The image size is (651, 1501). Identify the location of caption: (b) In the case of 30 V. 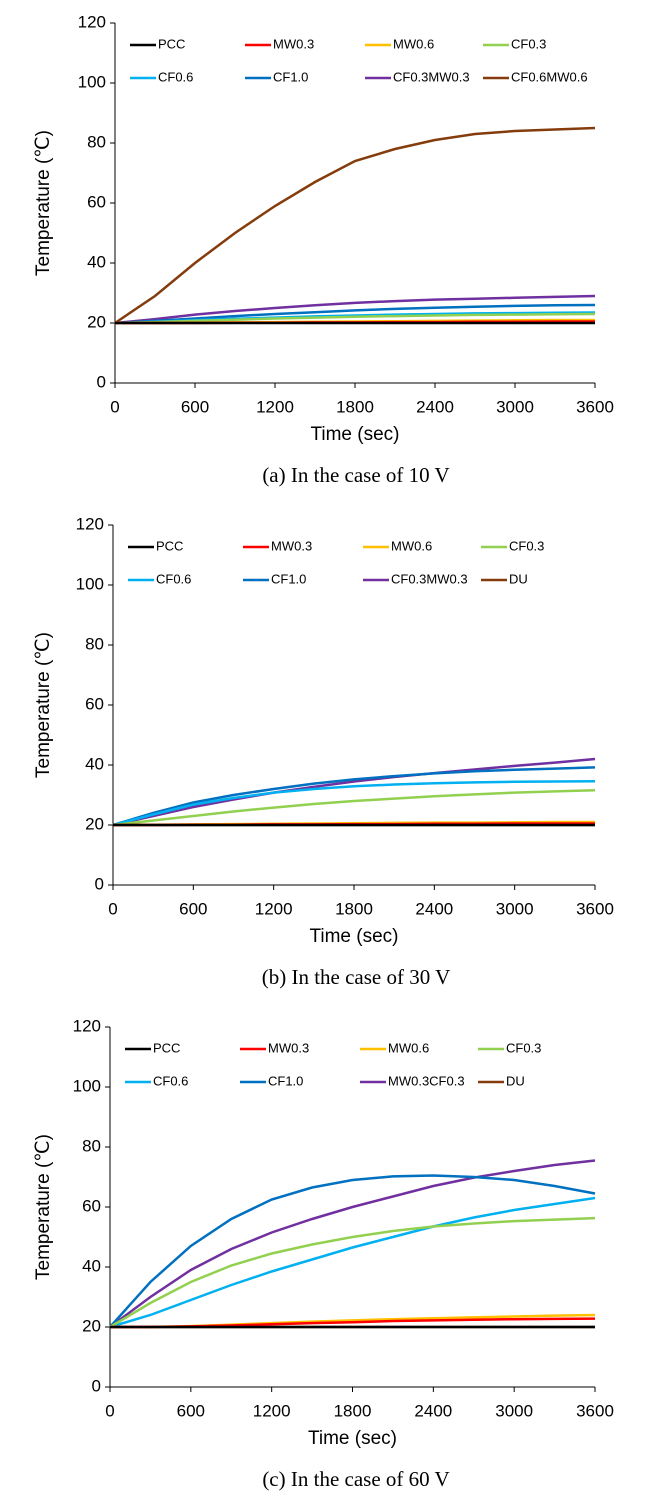
(356, 977).